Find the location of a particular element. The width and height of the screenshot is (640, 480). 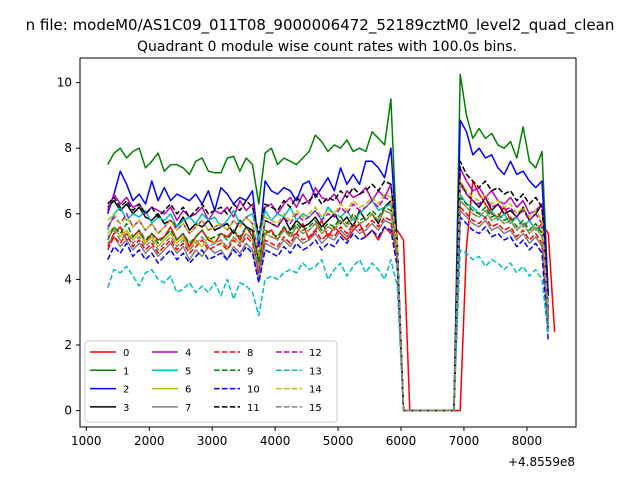

legend-label-3: 3 is located at coordinates (126, 408).